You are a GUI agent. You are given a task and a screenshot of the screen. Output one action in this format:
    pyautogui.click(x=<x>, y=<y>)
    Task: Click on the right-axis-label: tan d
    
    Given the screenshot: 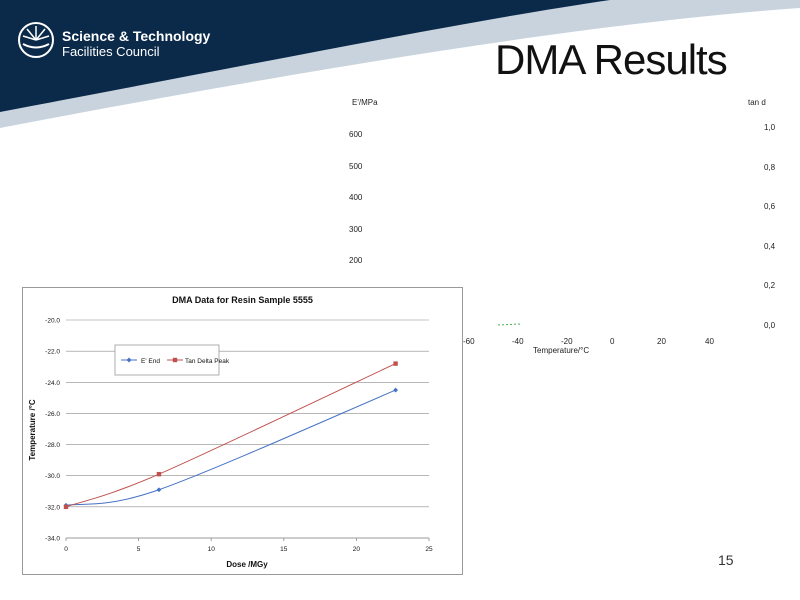 What is the action you would take?
    pyautogui.click(x=757, y=102)
    